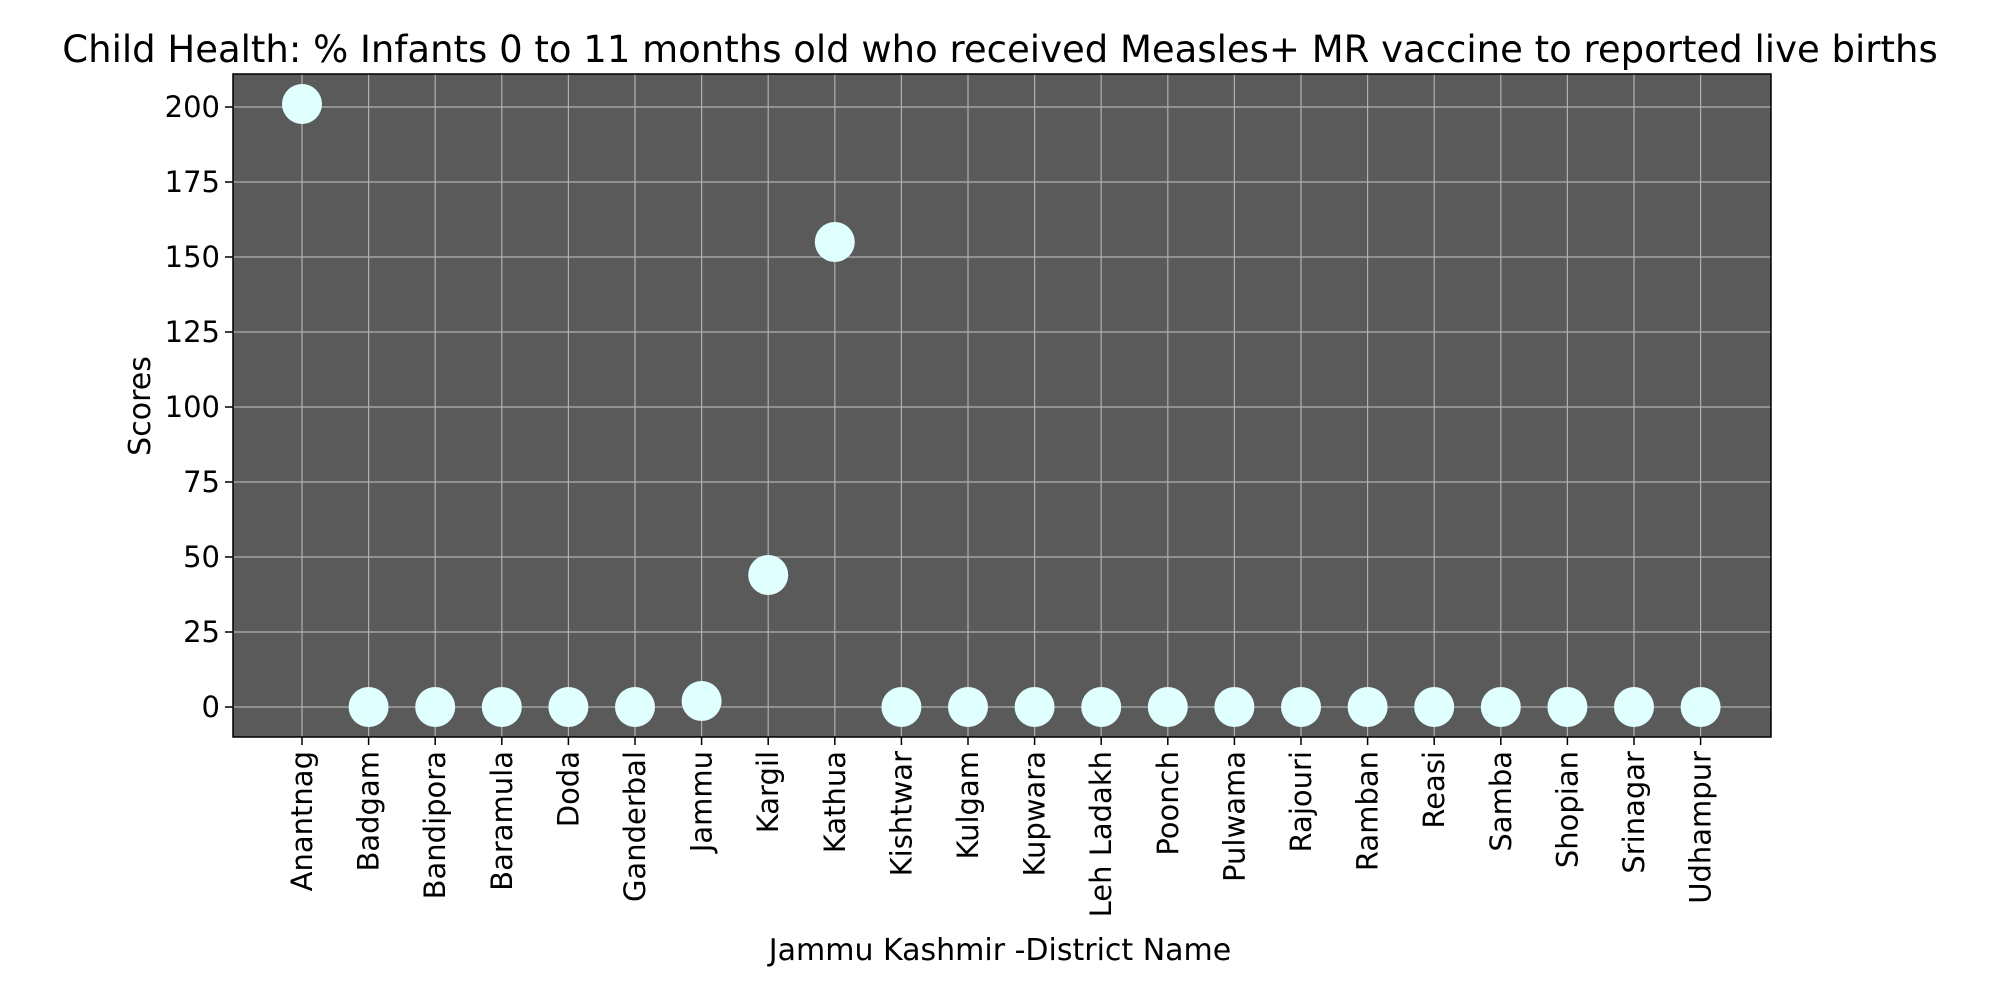  Describe the element at coordinates (201, 632) in the screenshot. I see `y-tick-label: 25` at that location.